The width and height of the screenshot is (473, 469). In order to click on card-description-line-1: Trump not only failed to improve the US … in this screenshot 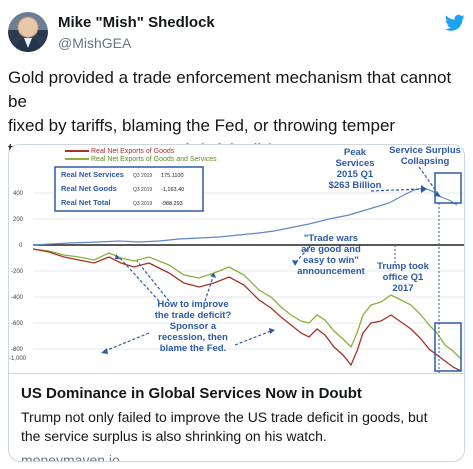, I will do `click(224, 417)`.